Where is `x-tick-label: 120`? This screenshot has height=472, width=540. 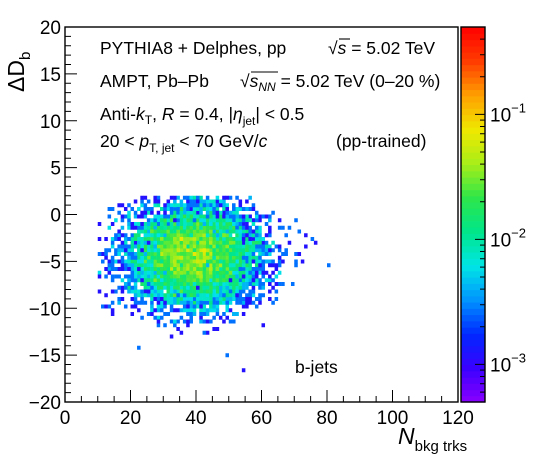
x-tick-label: 120 is located at coordinates (458, 418).